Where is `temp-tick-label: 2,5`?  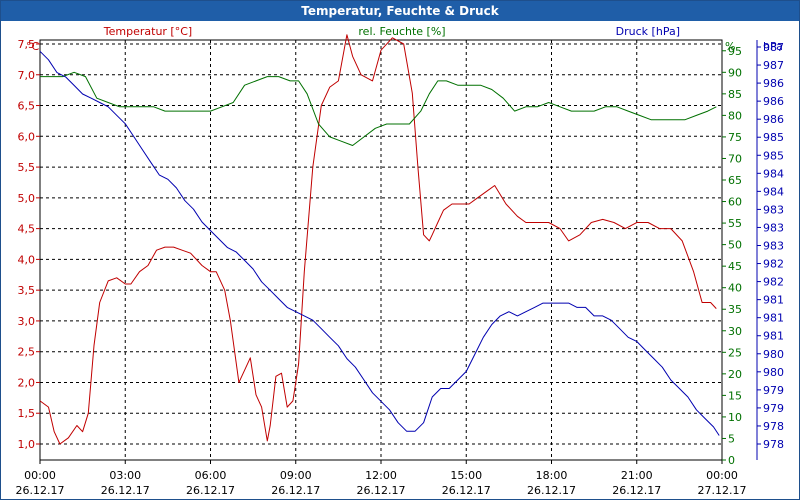
temp-tick-label: 2,5 is located at coordinates (27, 352).